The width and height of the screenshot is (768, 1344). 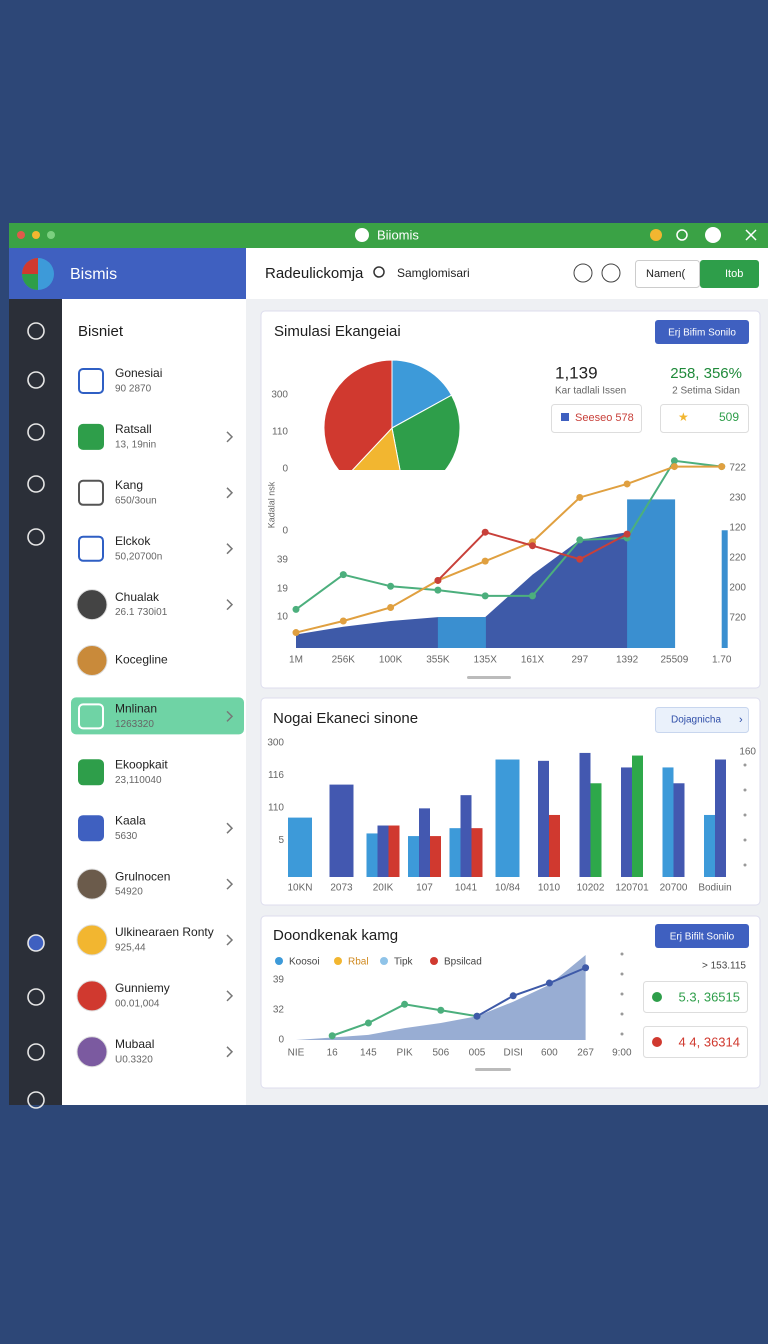 I want to click on item-name: Kang, so click(x=129, y=485).